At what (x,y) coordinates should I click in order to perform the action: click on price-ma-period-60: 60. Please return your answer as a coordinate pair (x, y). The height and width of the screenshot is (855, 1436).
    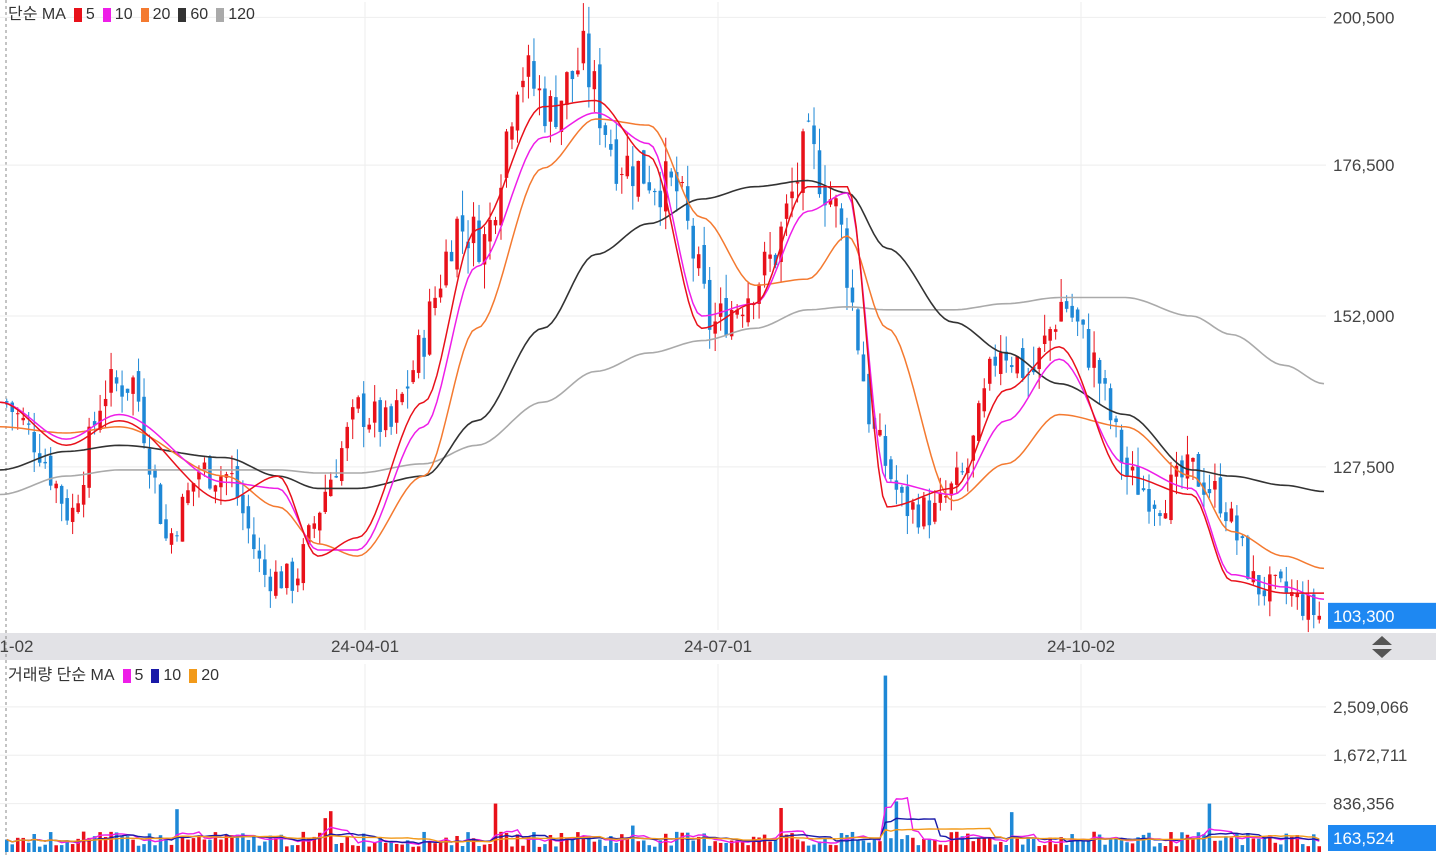
    Looking at the image, I should click on (199, 14).